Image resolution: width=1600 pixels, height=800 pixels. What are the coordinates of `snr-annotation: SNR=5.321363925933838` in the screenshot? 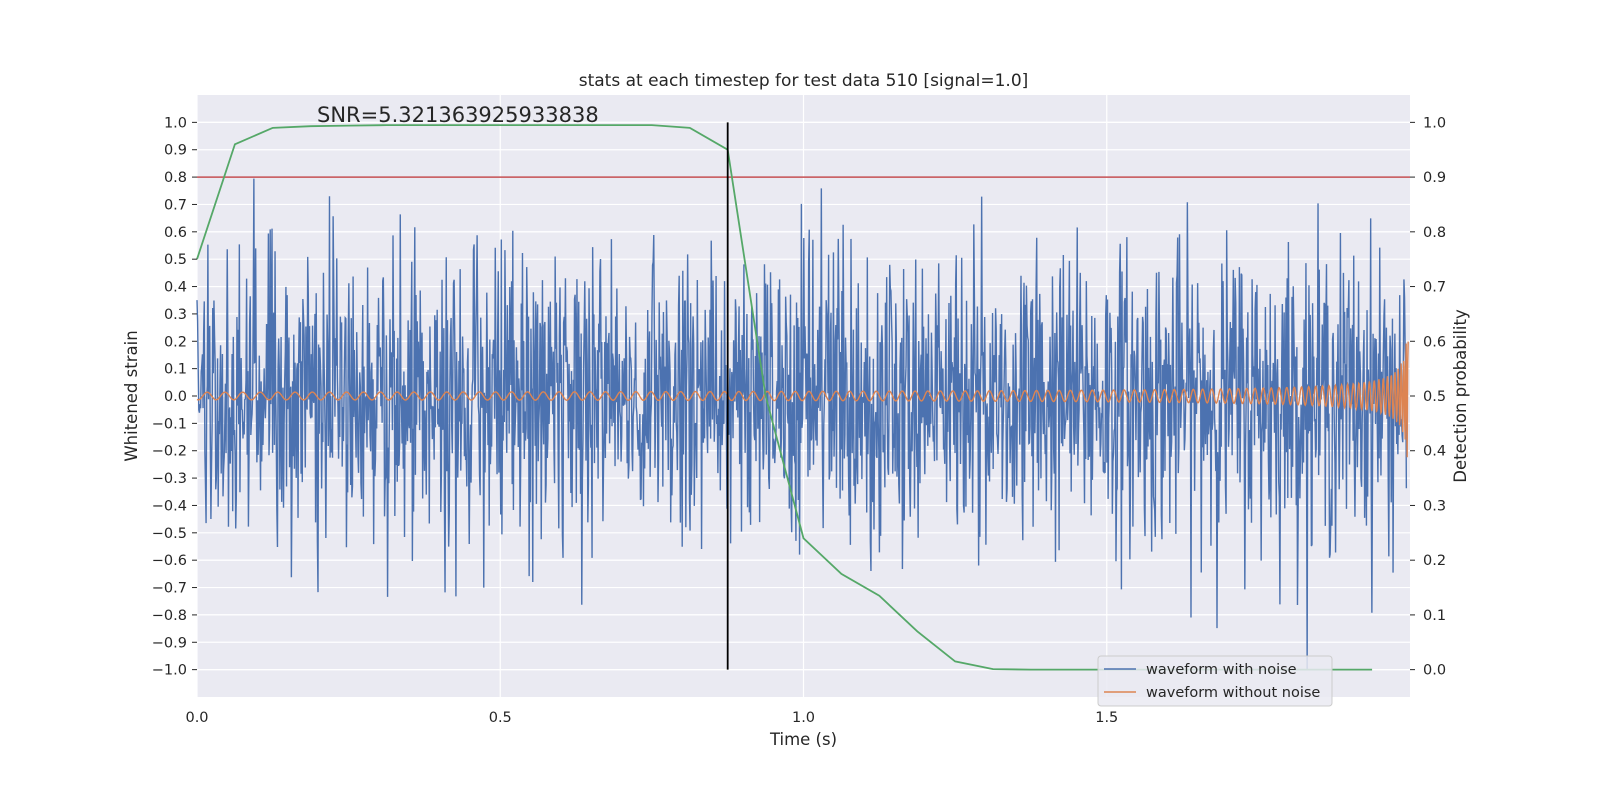 It's located at (458, 115).